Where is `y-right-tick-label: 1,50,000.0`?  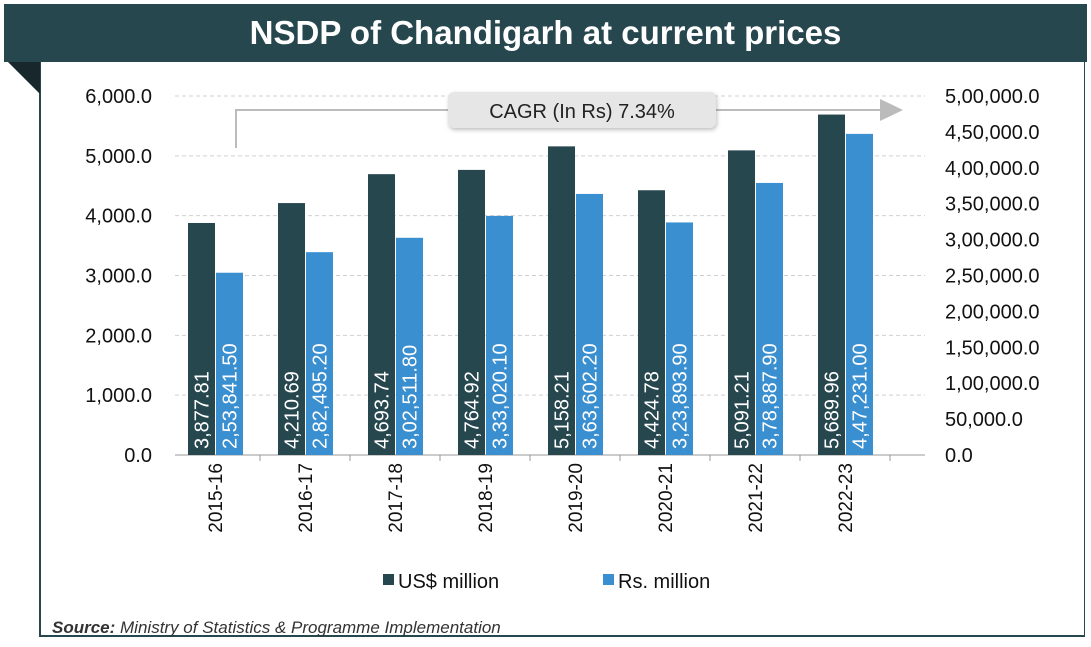 y-right-tick-label: 1,50,000.0 is located at coordinates (992, 348).